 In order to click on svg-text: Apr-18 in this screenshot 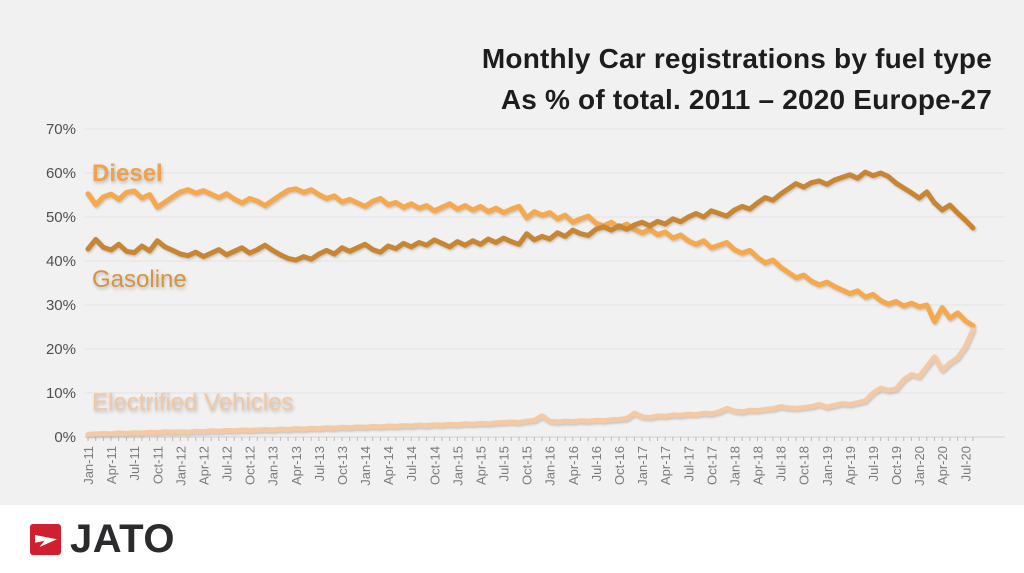, I will do `click(758, 465)`.